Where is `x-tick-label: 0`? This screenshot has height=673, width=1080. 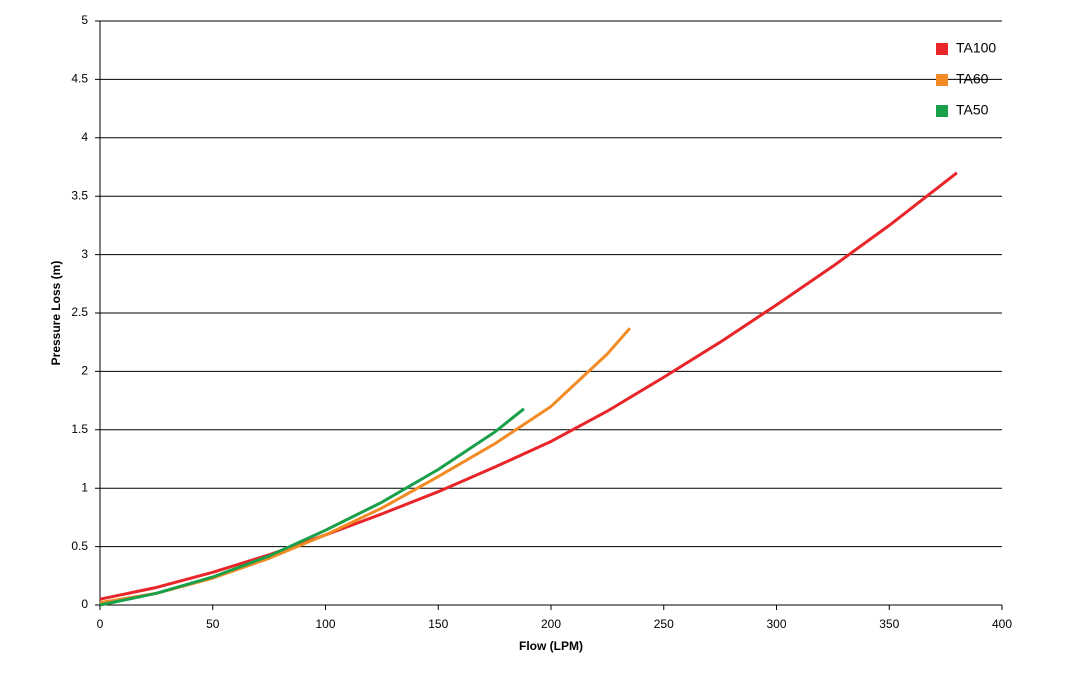 x-tick-label: 0 is located at coordinates (100, 624).